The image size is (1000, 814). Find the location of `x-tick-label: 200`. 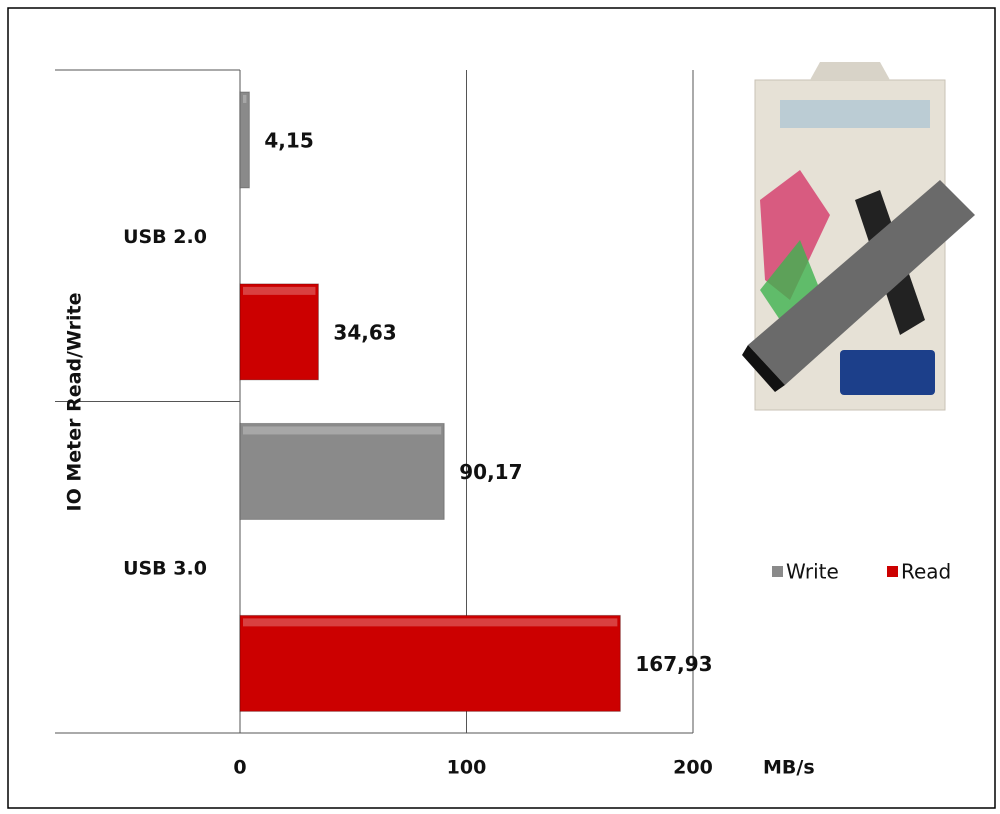

x-tick-label: 200 is located at coordinates (693, 768).